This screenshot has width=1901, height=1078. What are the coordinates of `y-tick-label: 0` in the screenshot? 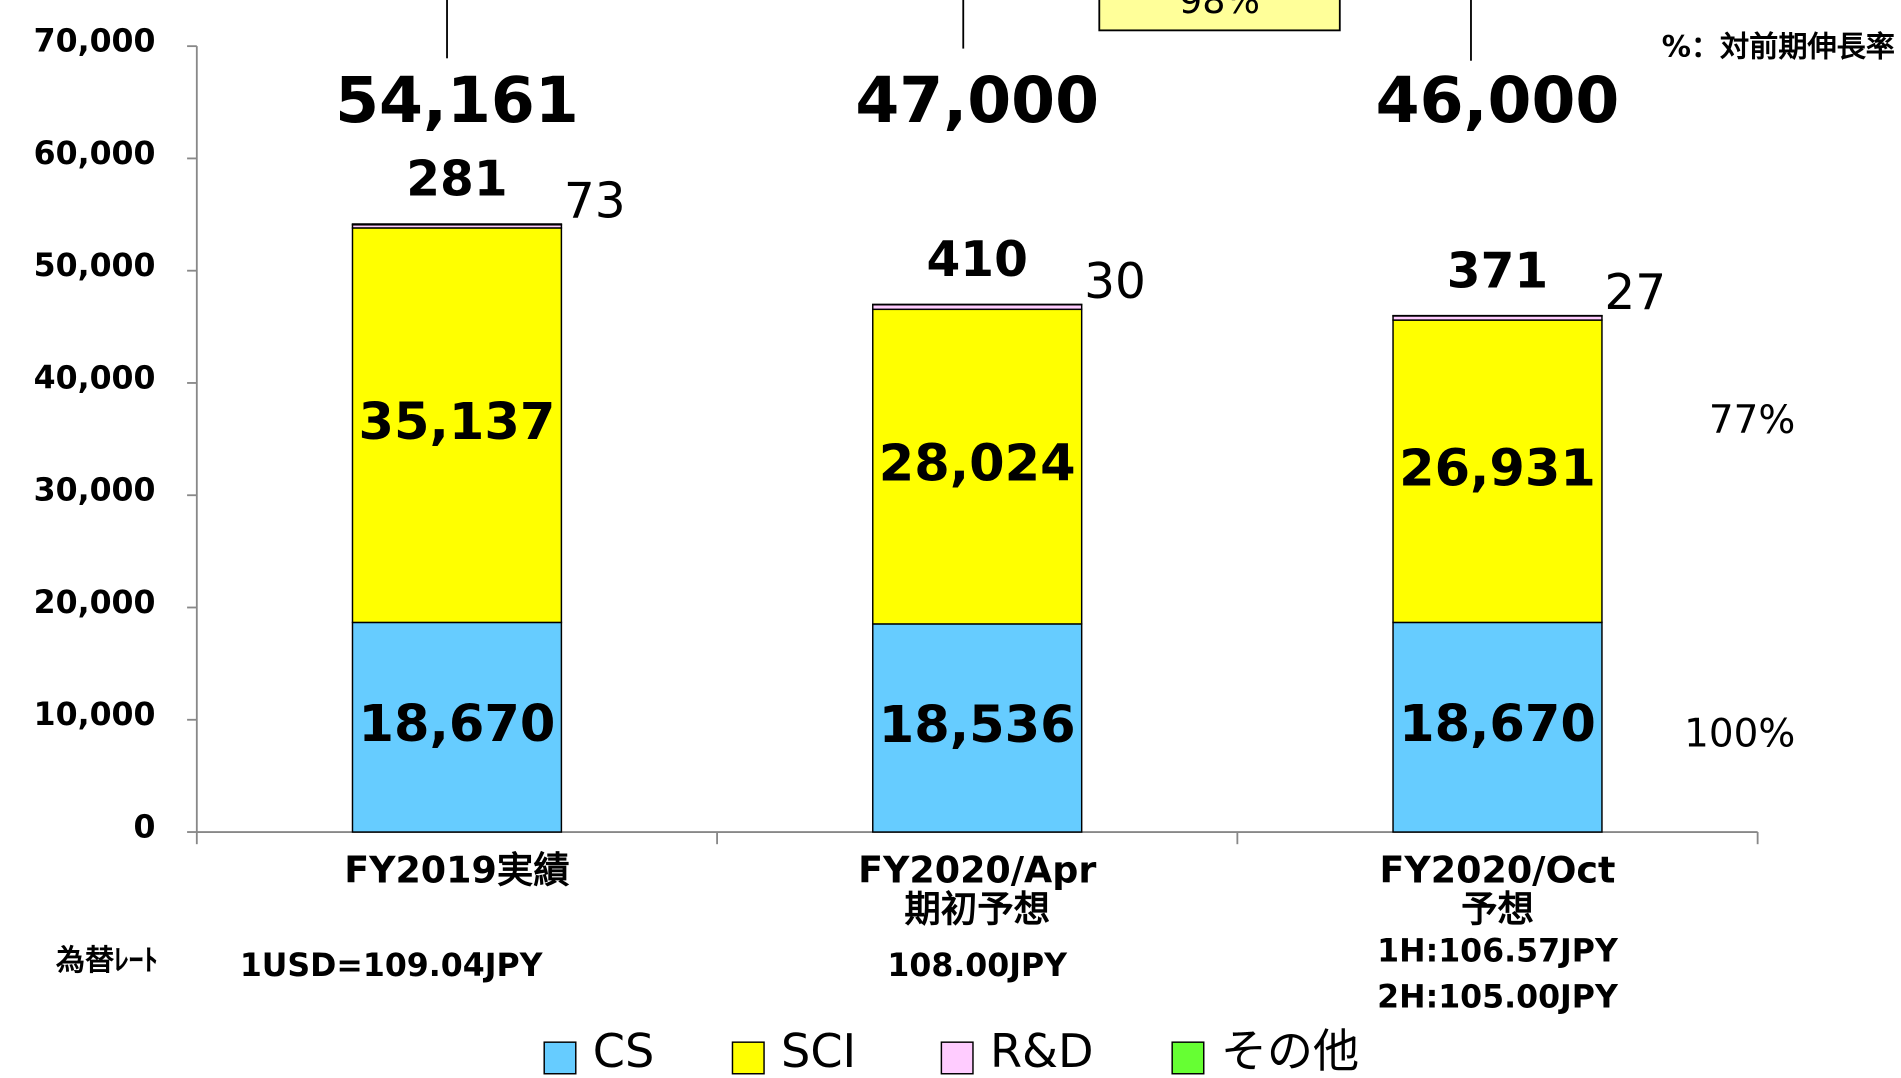 It's located at (145, 827).